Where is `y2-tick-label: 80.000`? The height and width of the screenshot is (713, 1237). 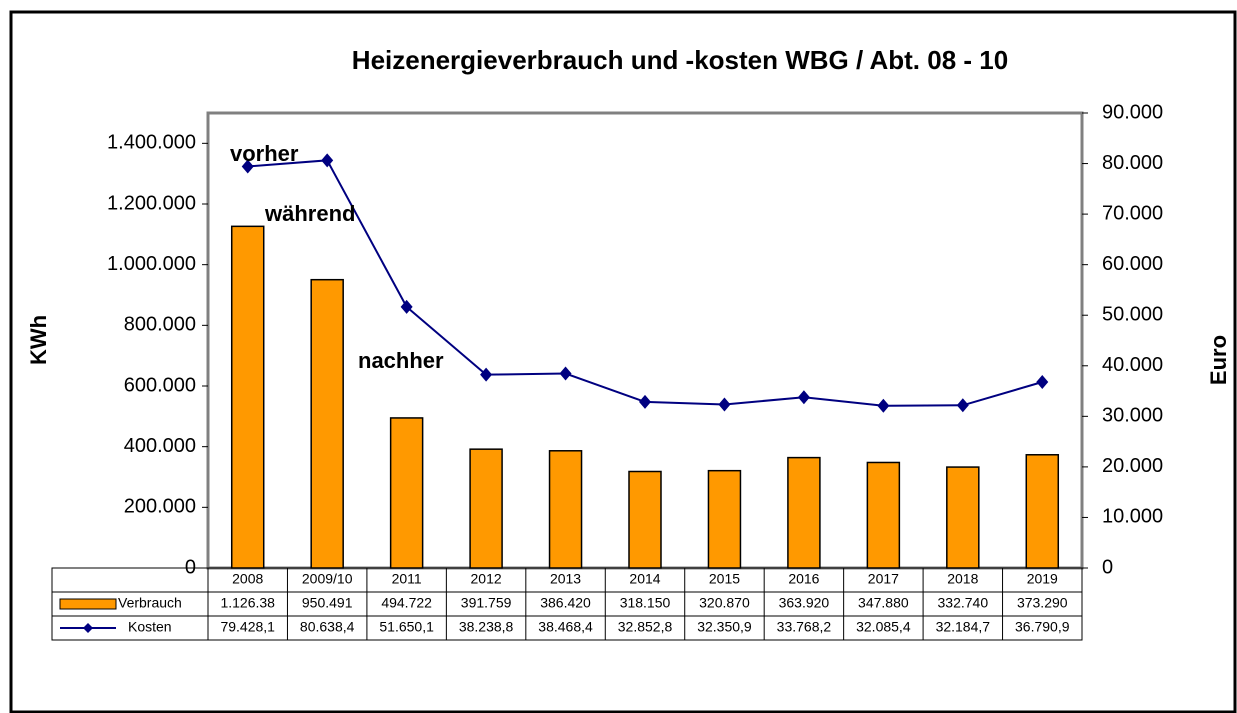
y2-tick-label: 80.000 is located at coordinates (1132, 163).